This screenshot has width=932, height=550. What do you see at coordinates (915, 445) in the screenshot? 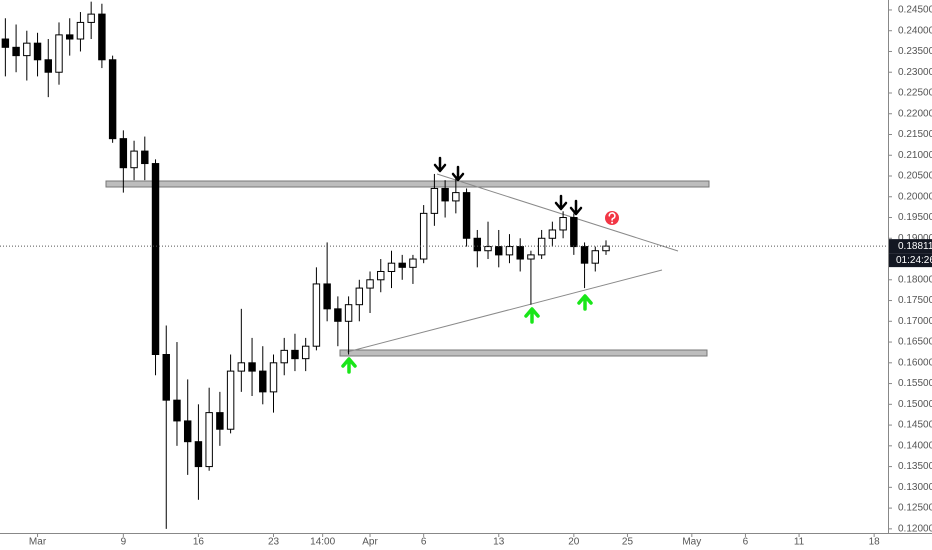
I see `y-tick-label: 0.14000` at bounding box center [915, 445].